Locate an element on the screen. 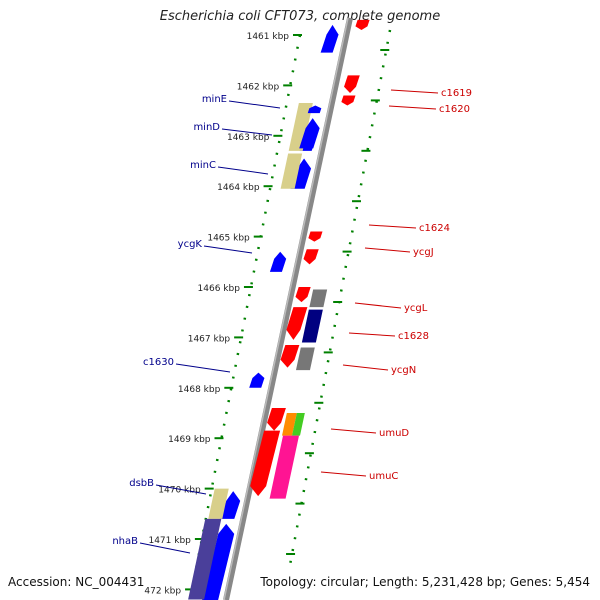 The height and width of the screenshot is (600, 600). leader-line-c1624 is located at coordinates (392, 226).